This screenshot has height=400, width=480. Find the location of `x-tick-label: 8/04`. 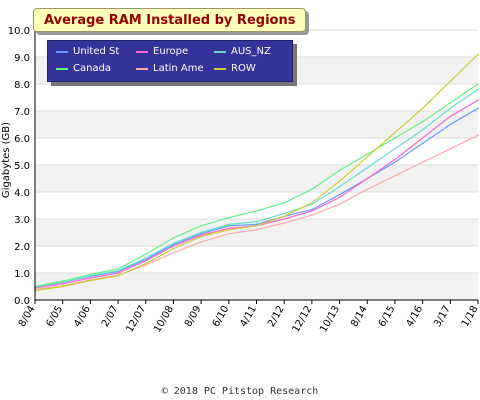

x-tick-label: 8/04 is located at coordinates (27, 316).